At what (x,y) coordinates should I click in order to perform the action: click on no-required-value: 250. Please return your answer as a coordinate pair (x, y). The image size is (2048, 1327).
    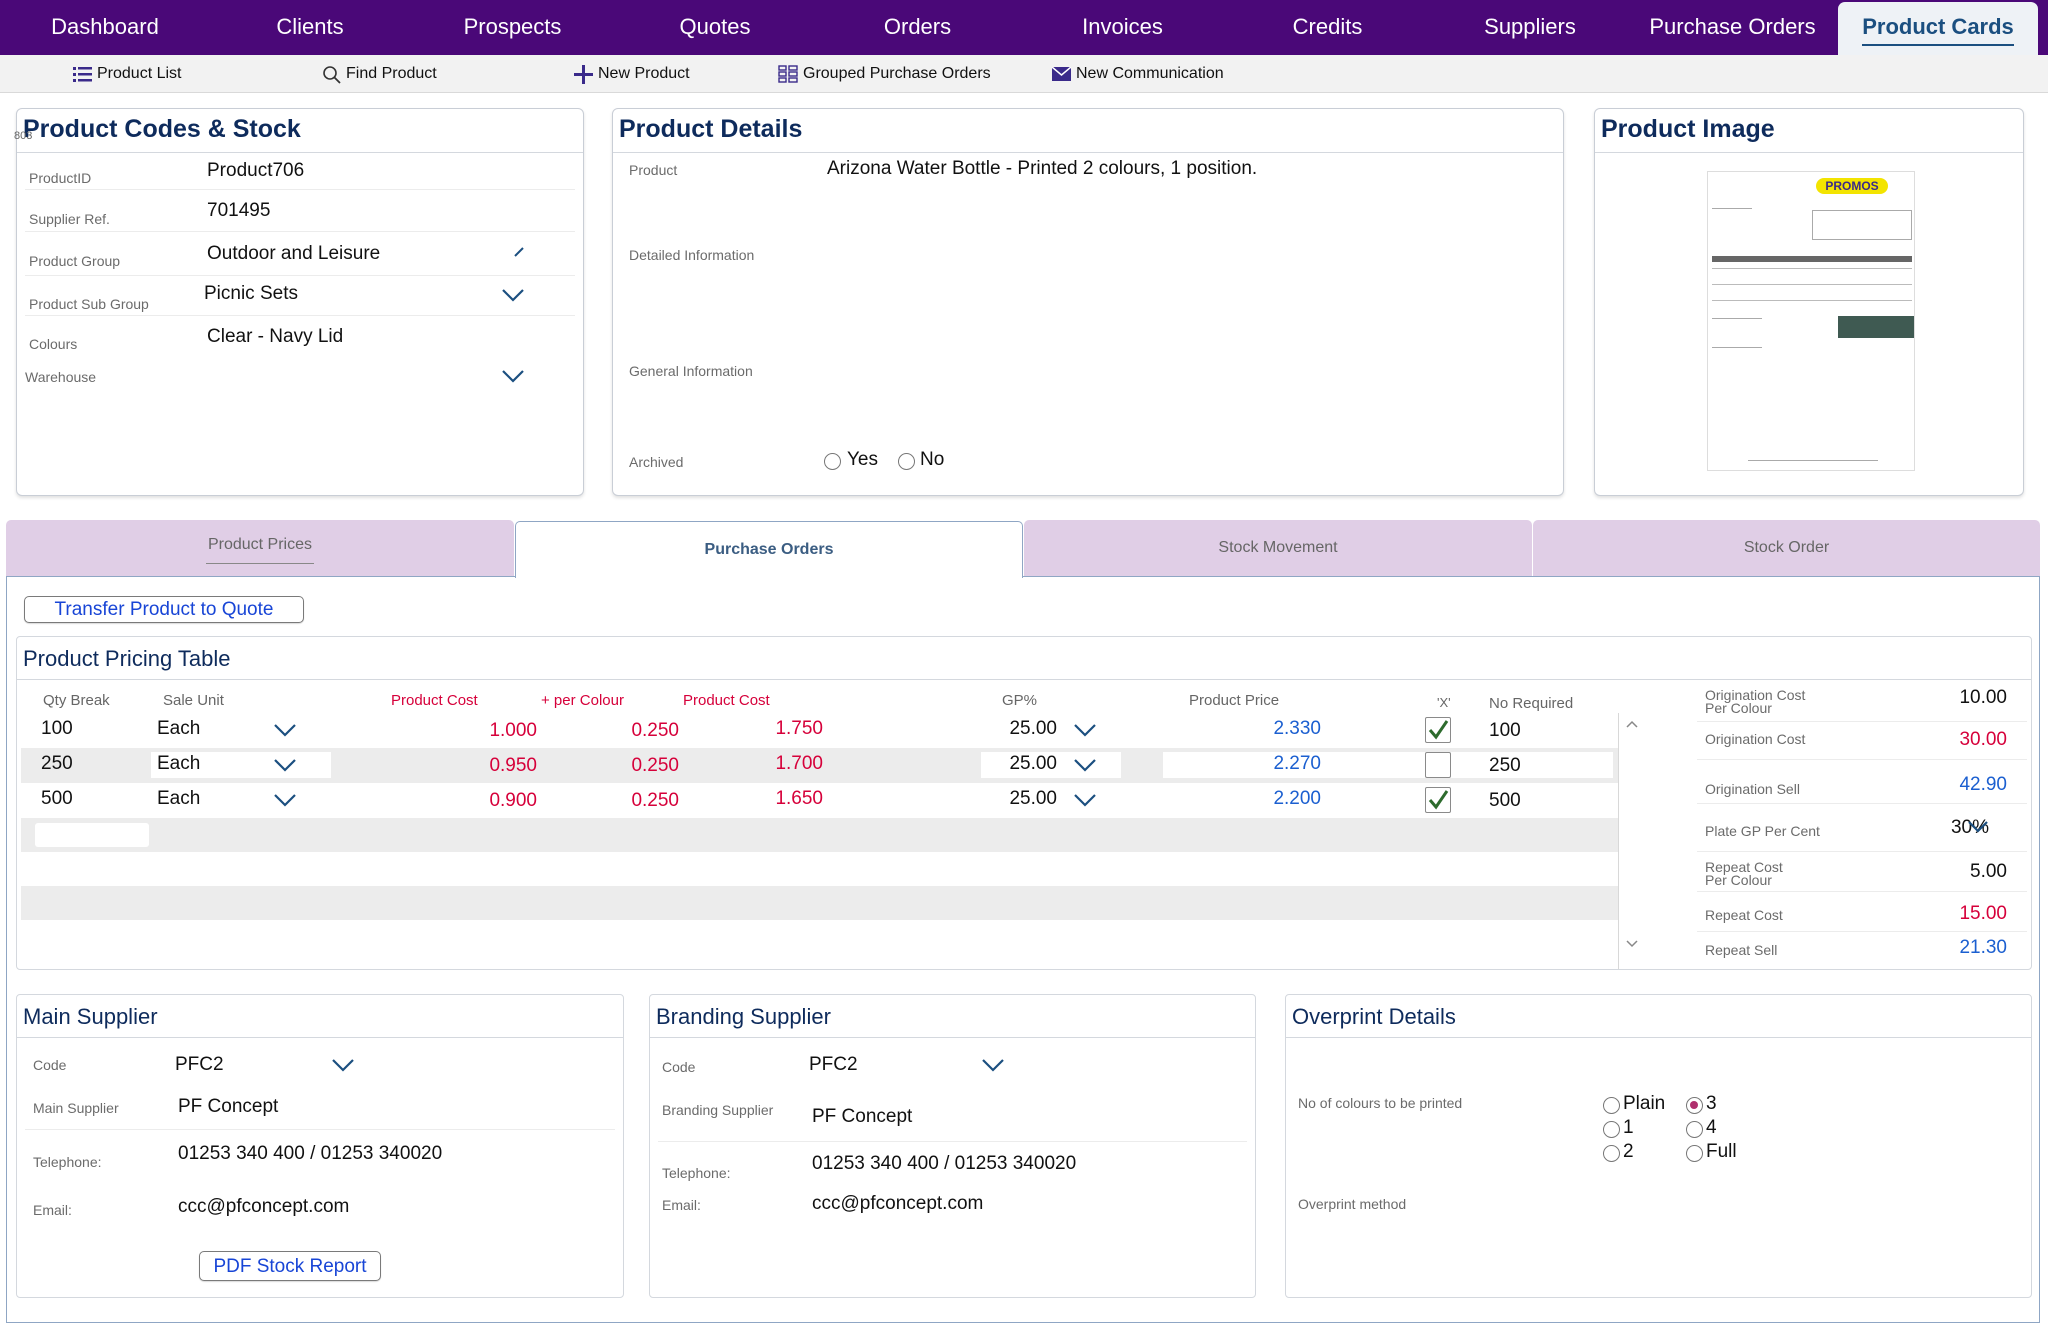
    Looking at the image, I should click on (1505, 765).